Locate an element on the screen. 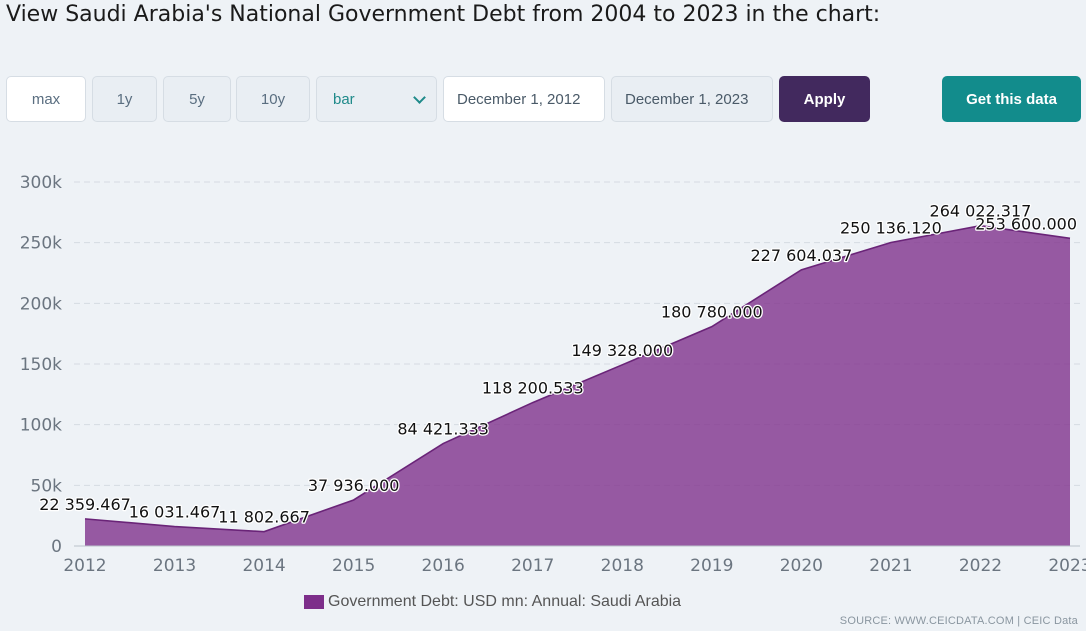 The height and width of the screenshot is (631, 1086). y-tick-label: 250k is located at coordinates (41, 244).